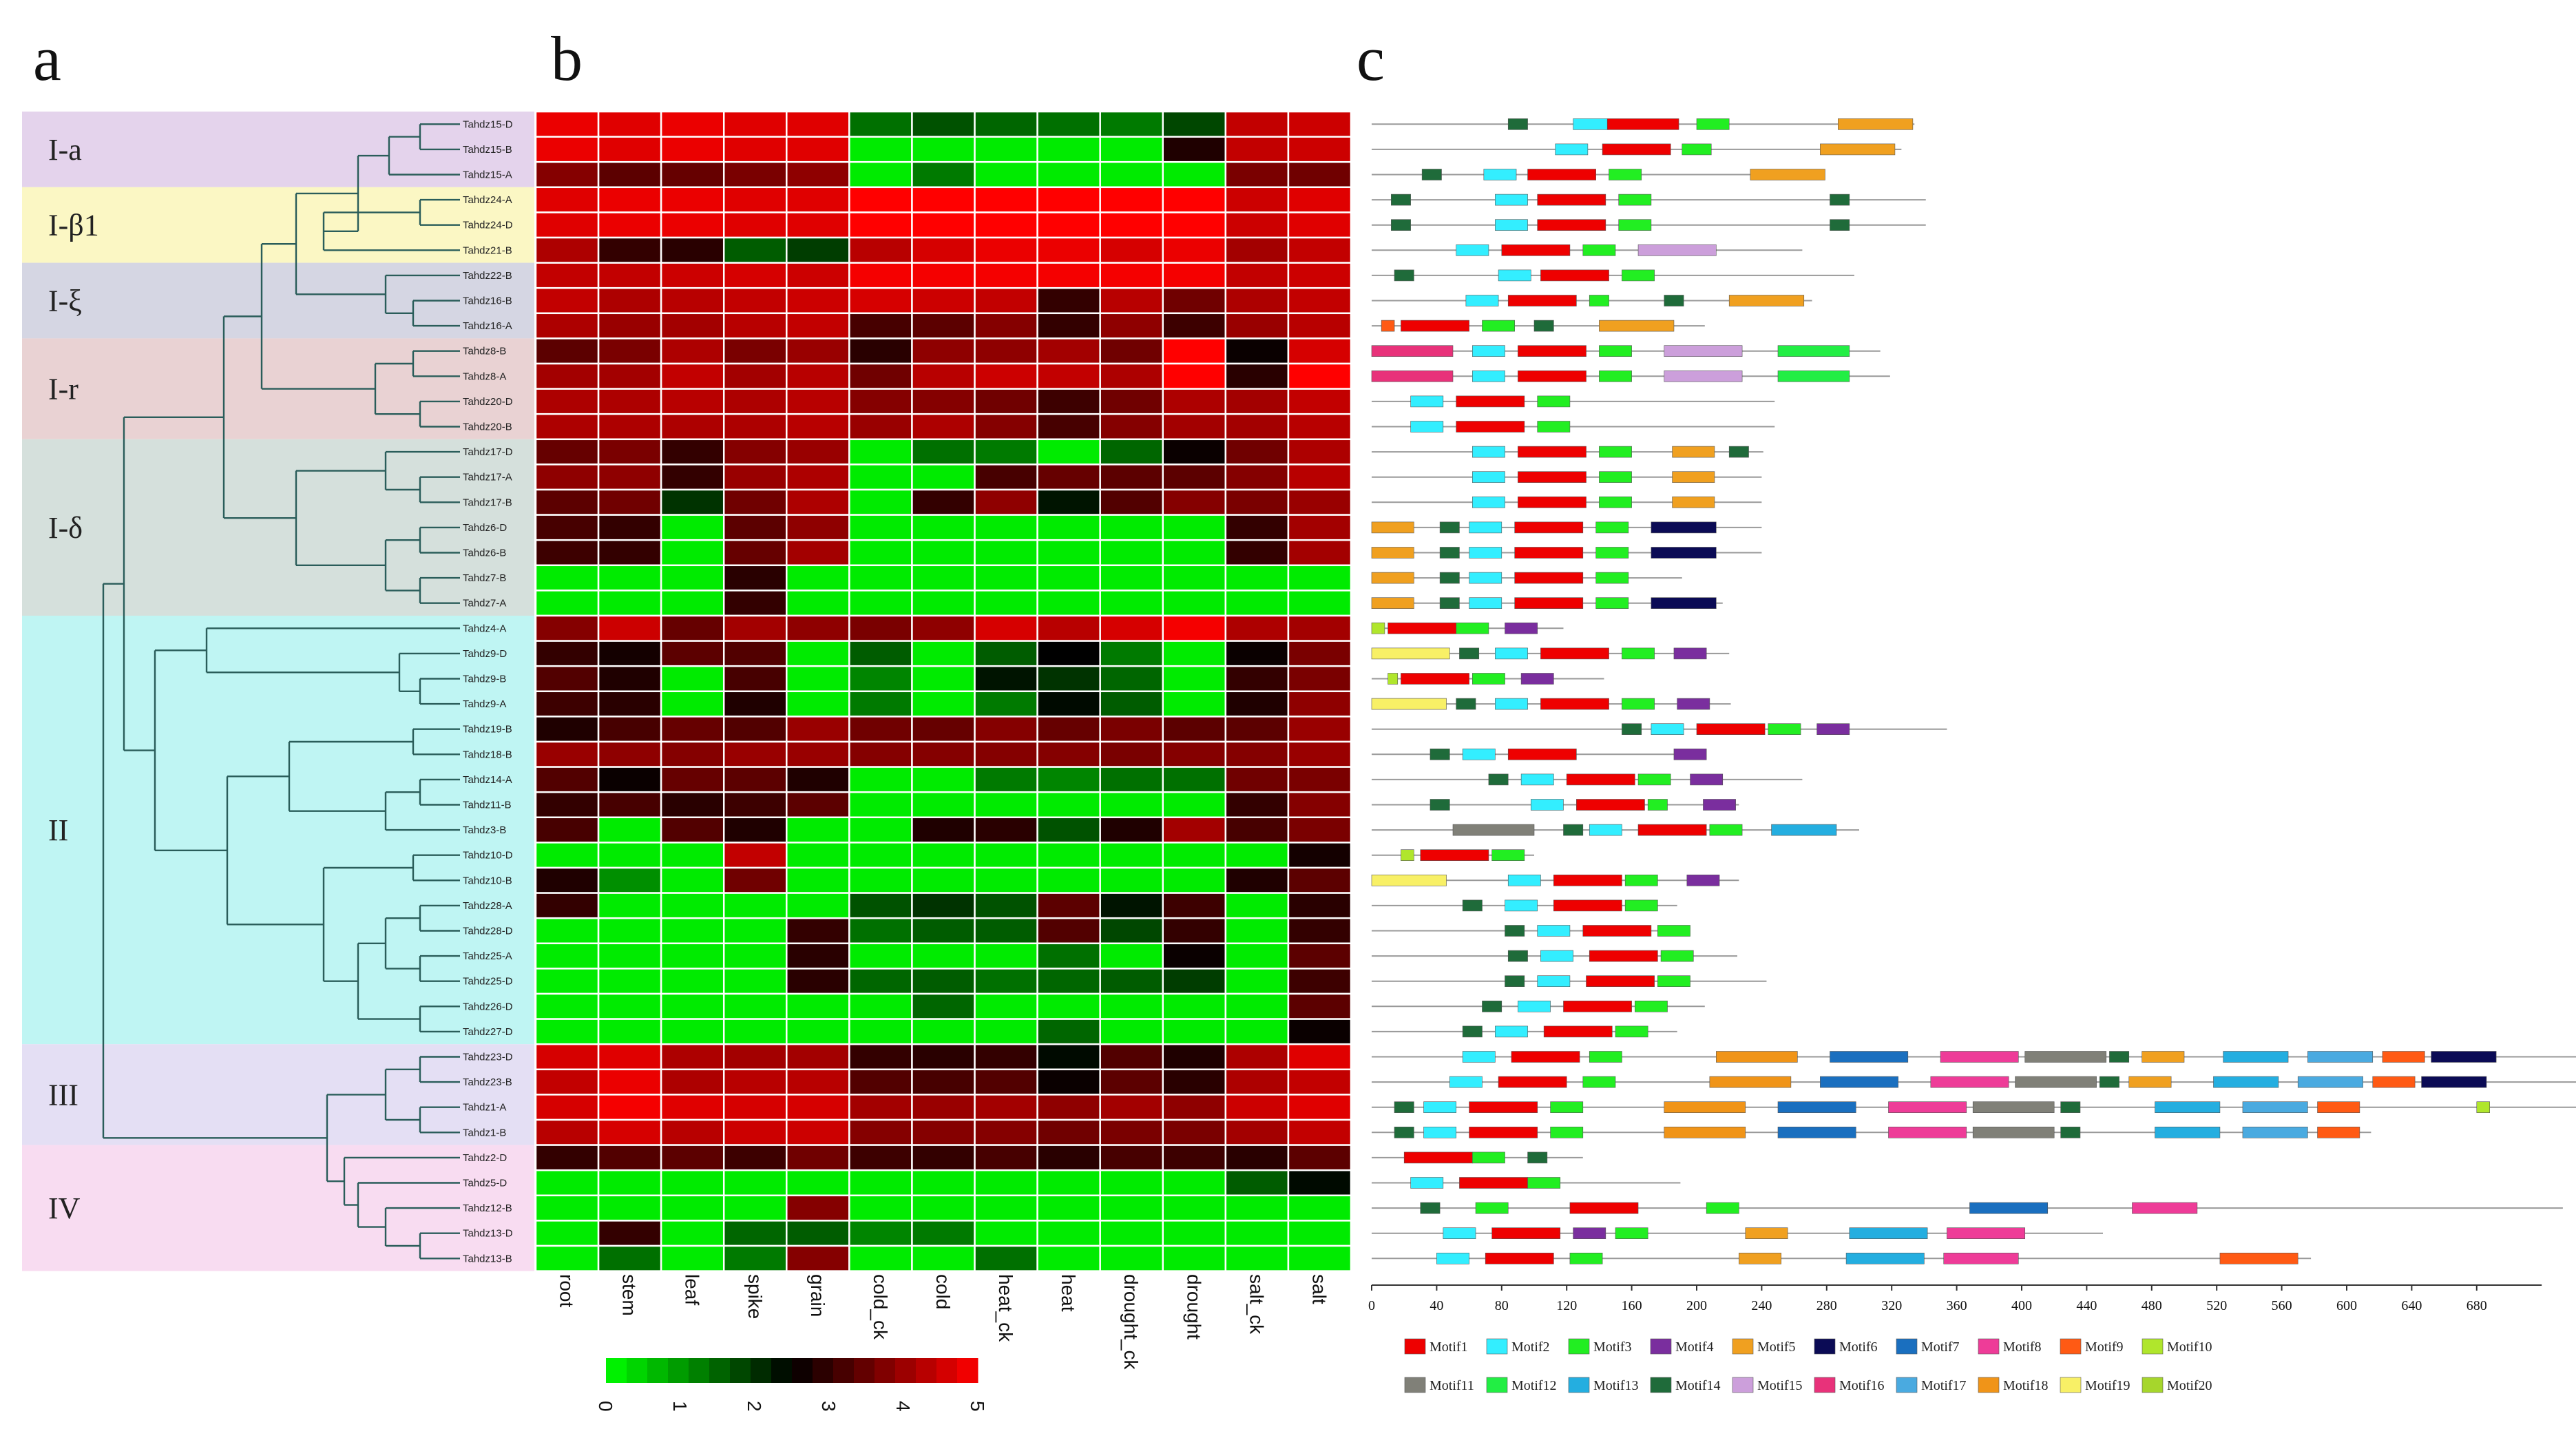 The width and height of the screenshot is (2576, 1438). What do you see at coordinates (2188, 1107) in the screenshot?
I see `motif-13-block` at bounding box center [2188, 1107].